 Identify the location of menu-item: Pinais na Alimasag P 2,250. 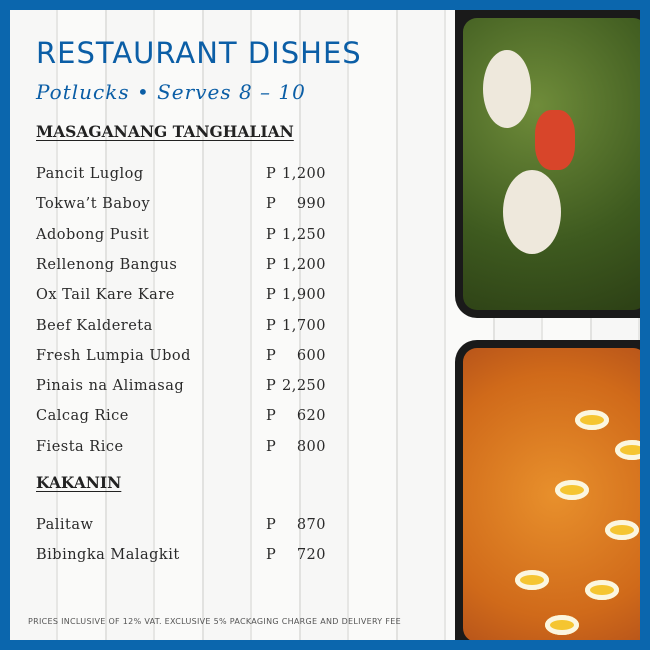
(181, 388).